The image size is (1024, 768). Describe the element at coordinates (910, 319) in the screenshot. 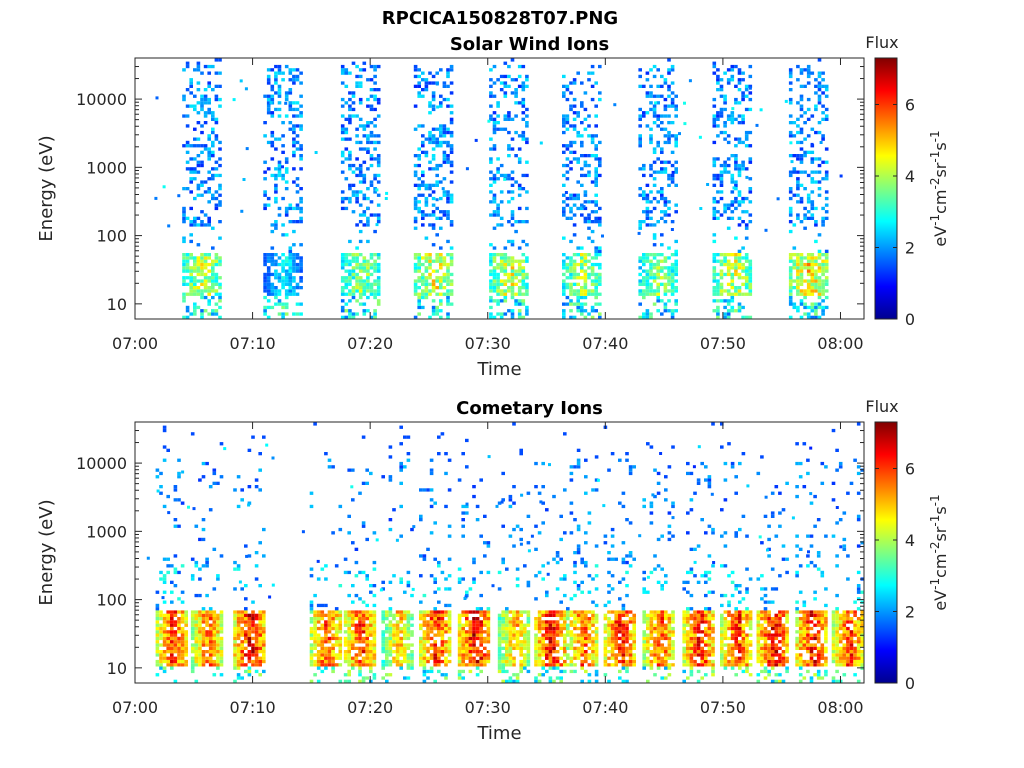

I see `colorbar-tick-label: 0` at that location.